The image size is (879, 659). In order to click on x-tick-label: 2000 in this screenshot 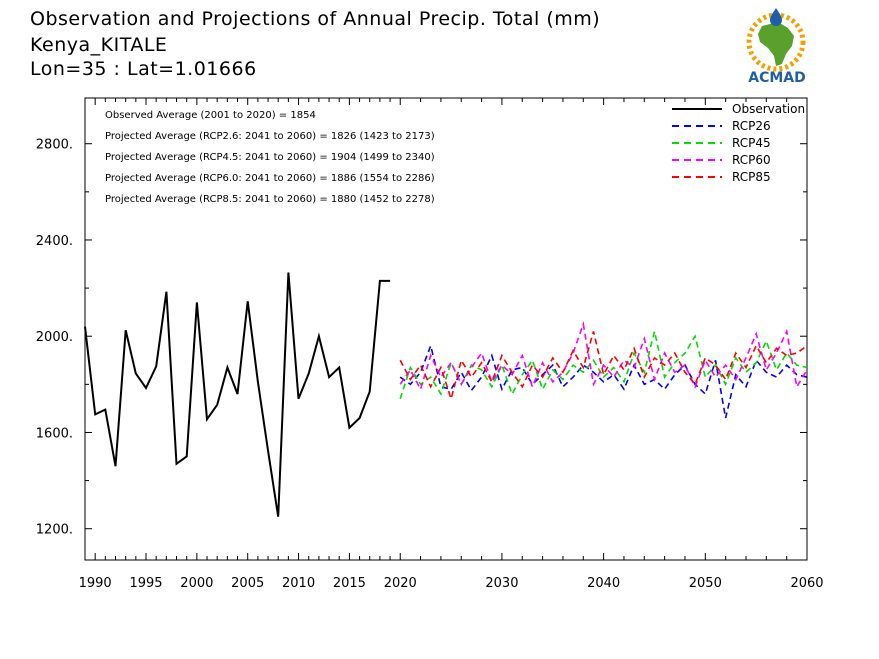, I will do `click(196, 583)`.